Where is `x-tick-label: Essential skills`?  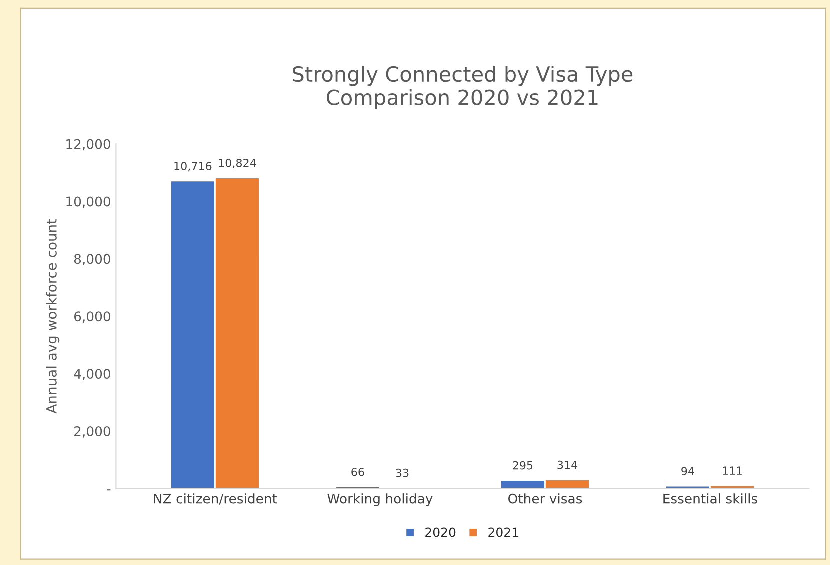
x-tick-label: Essential skills is located at coordinates (711, 499).